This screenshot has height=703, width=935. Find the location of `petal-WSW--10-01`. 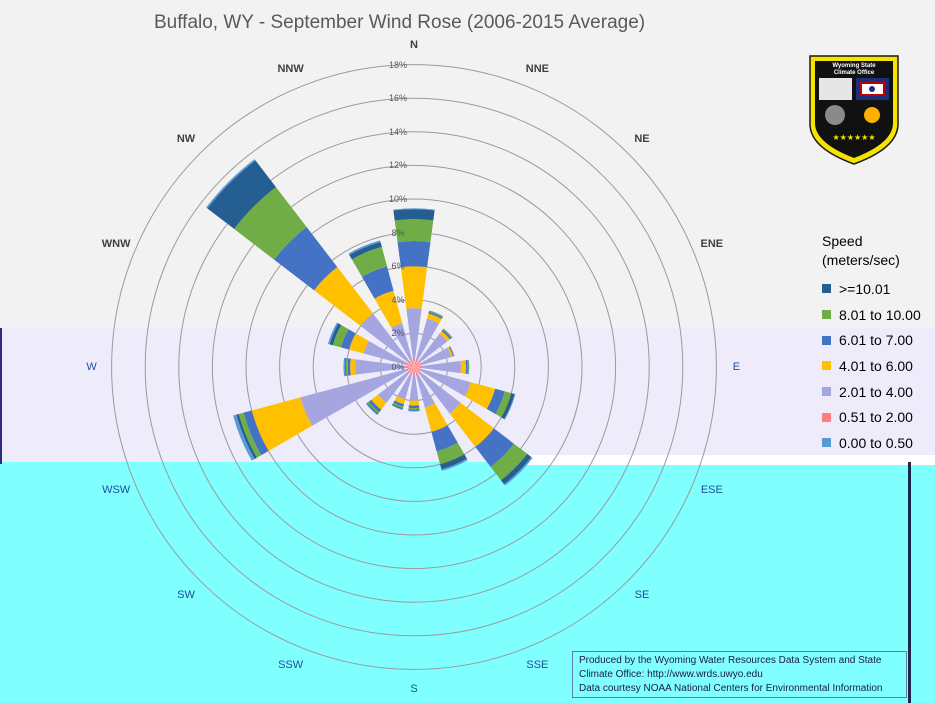

petal-WSW--10-01 is located at coordinates (246, 436).